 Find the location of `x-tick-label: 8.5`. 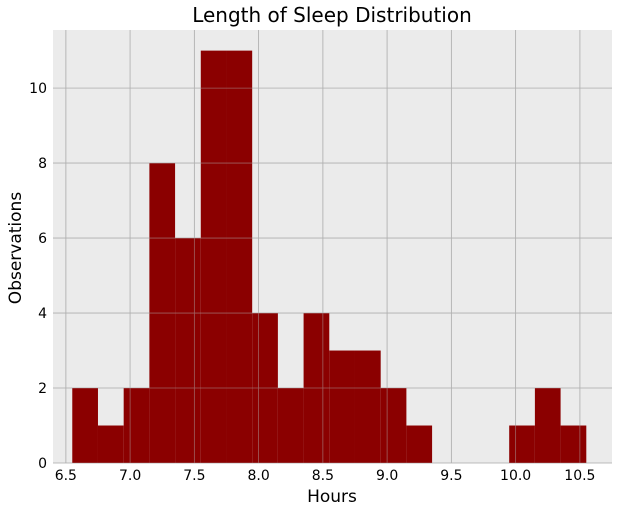

x-tick-label: 8.5 is located at coordinates (323, 476).